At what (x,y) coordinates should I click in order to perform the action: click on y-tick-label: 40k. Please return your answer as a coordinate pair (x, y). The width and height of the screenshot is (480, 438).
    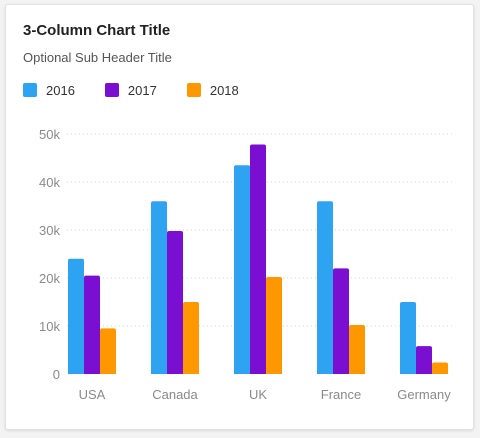
    Looking at the image, I should click on (49, 182).